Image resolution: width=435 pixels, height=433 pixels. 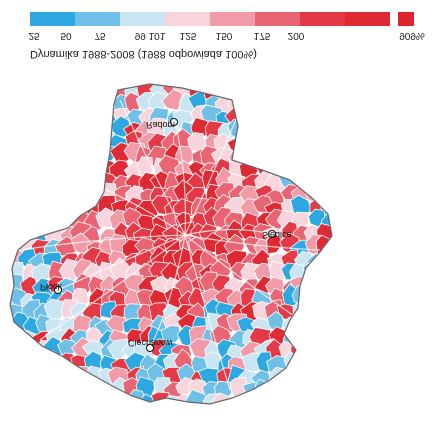 I want to click on legend-max-swatch, so click(x=406, y=19).